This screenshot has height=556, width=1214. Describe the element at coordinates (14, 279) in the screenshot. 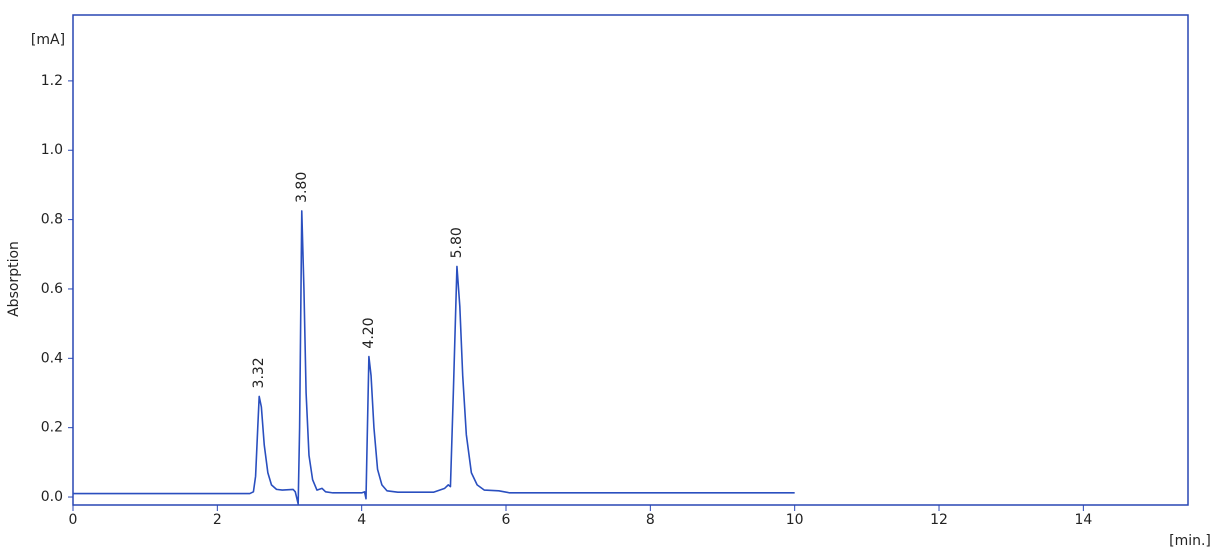

I see `y-axis-label: Absorption` at that location.